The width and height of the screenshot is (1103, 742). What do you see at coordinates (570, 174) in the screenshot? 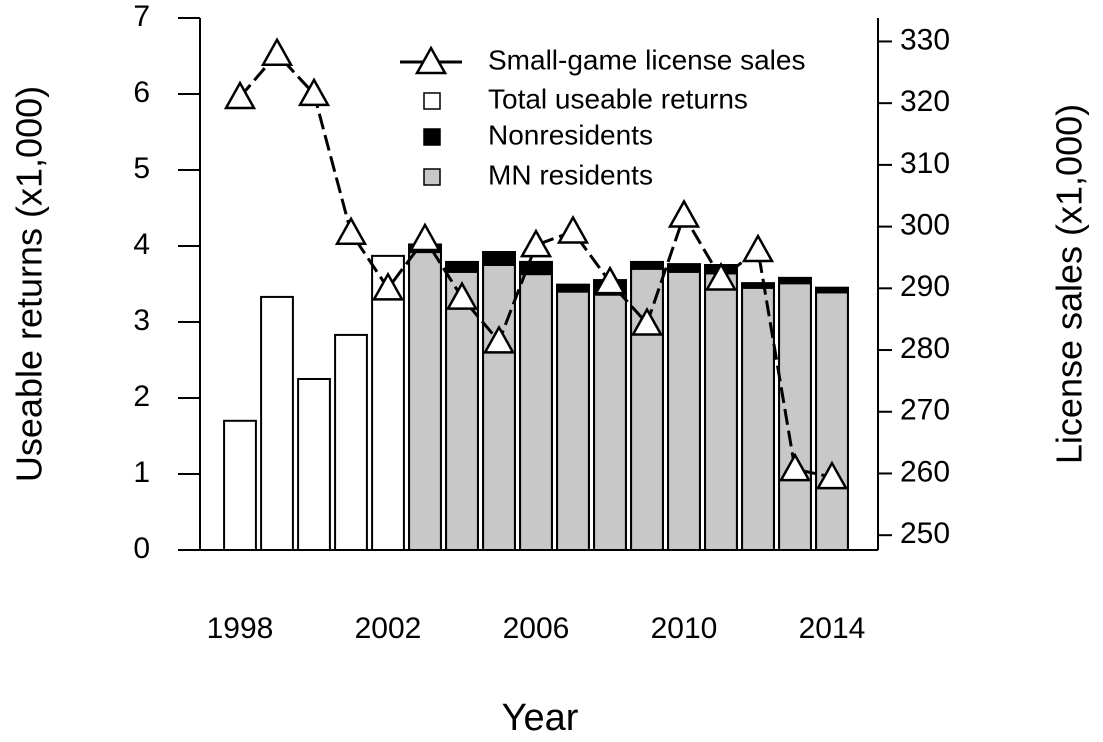
I see `legend-label: MN residents` at bounding box center [570, 174].